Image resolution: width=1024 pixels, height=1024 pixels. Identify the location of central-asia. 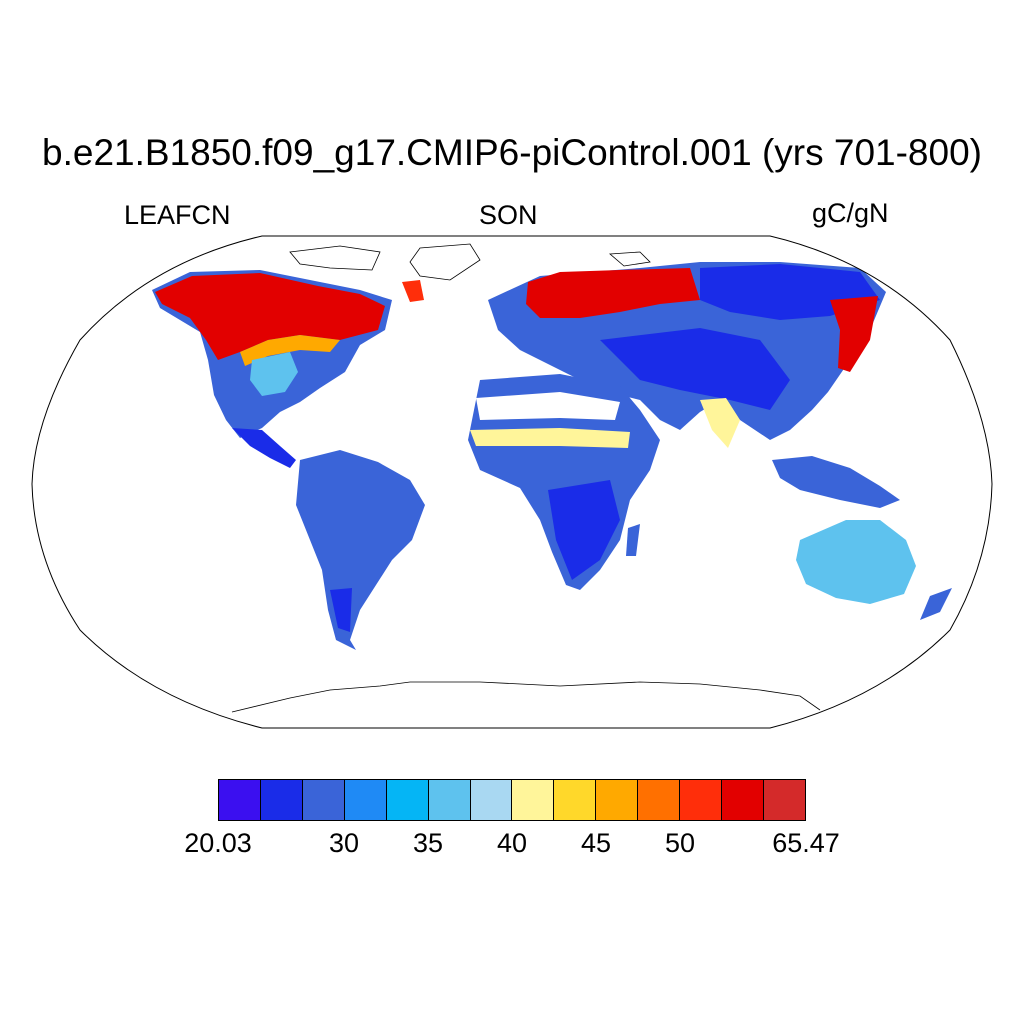
(695, 369).